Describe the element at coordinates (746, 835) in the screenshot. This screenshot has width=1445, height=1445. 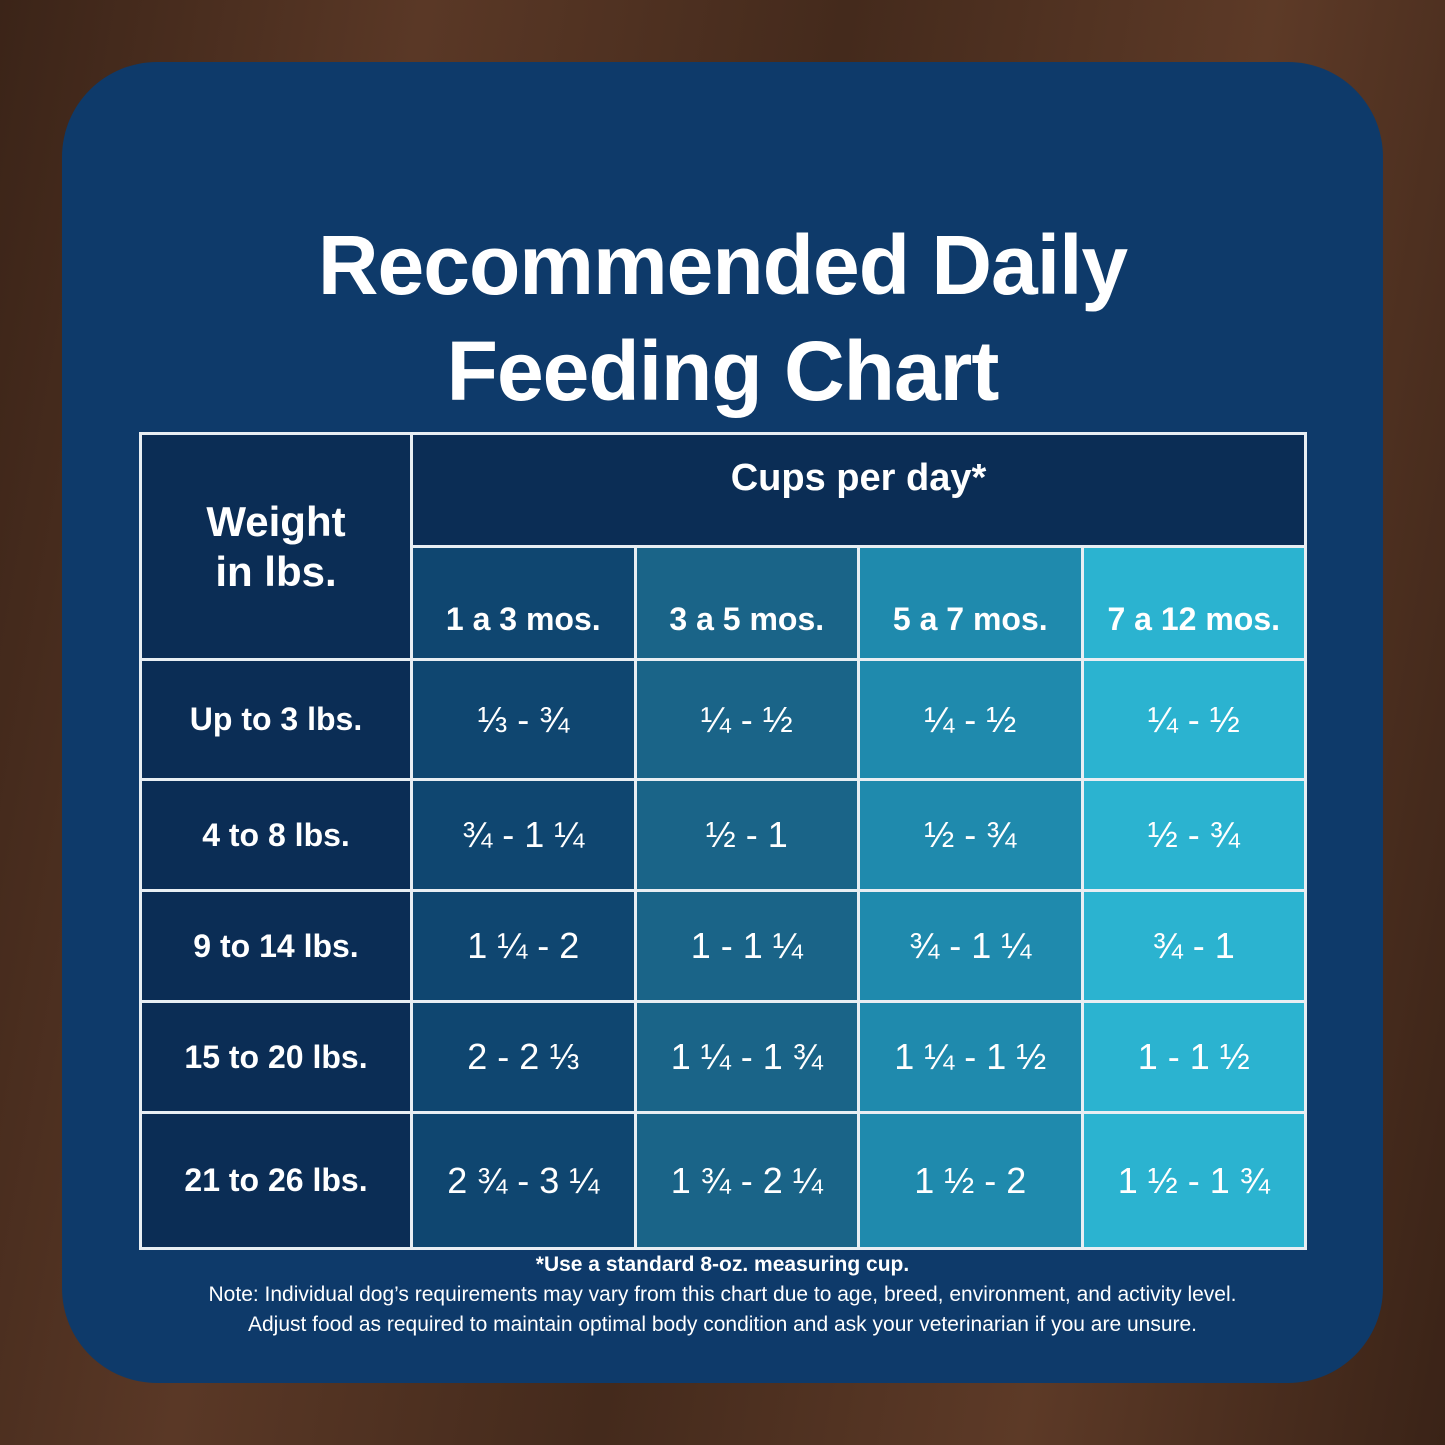
I see `cups-cell: ½ - 1` at that location.